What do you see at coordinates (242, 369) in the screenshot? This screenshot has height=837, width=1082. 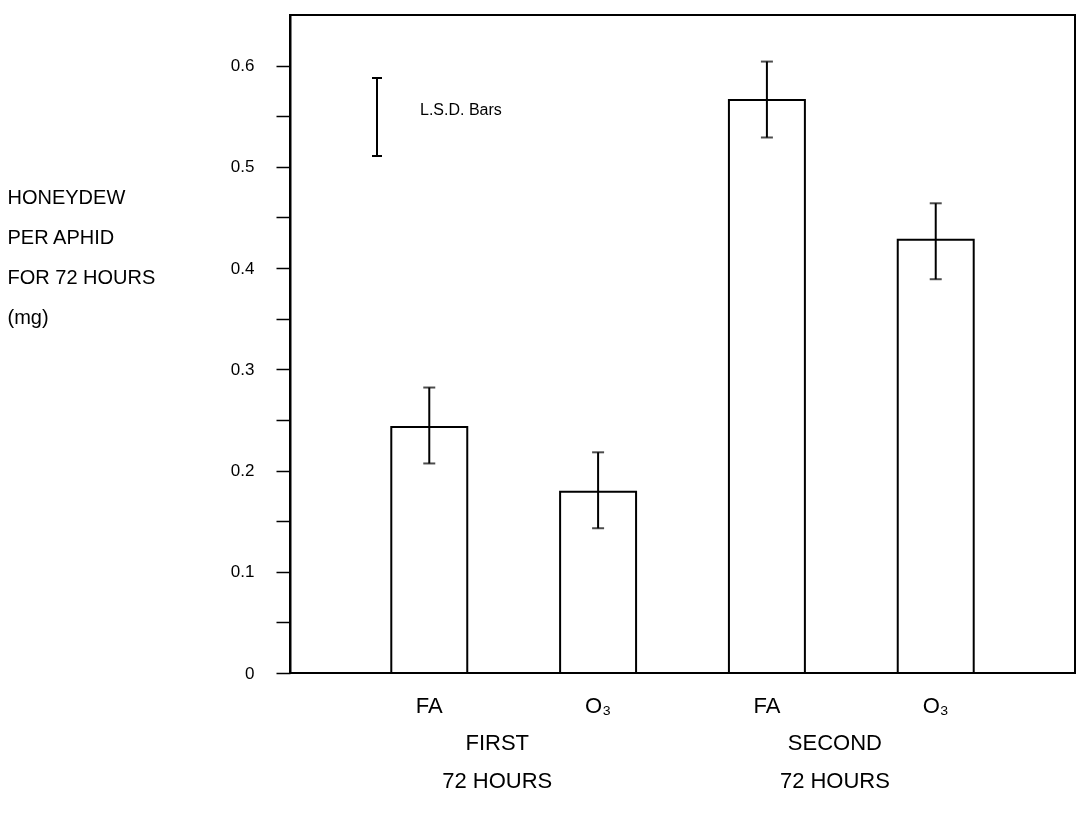 I see `y-tick-label: 0.3` at bounding box center [242, 369].